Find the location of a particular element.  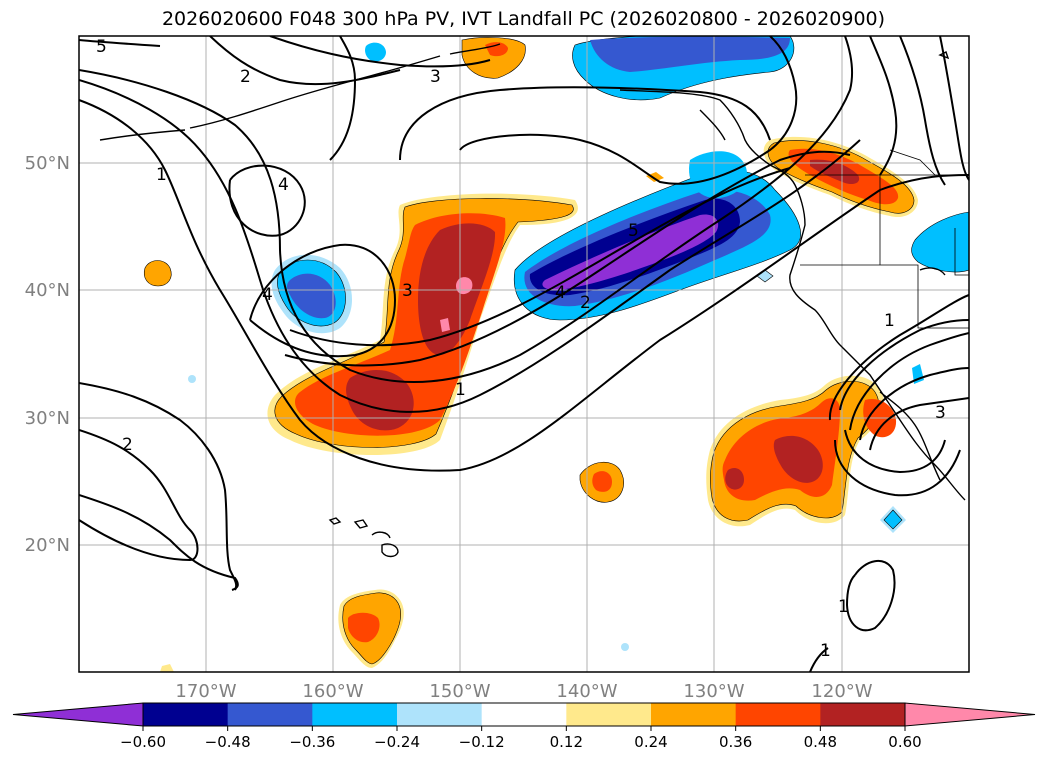

lon-label-120w: 120°W is located at coordinates (841, 691).